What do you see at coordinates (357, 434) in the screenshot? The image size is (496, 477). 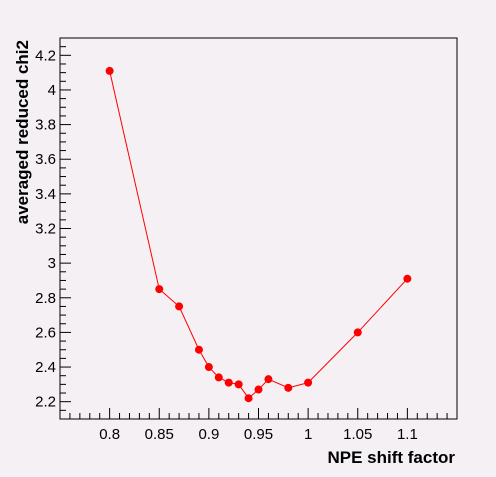 I see `x-tick-label: 1.05` at bounding box center [357, 434].